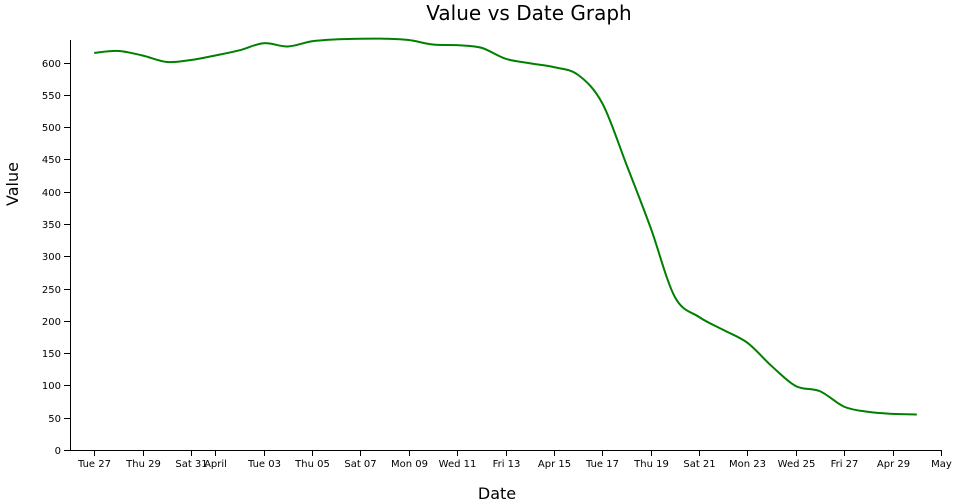  I want to click on y-tick-label: 550, so click(51, 96).